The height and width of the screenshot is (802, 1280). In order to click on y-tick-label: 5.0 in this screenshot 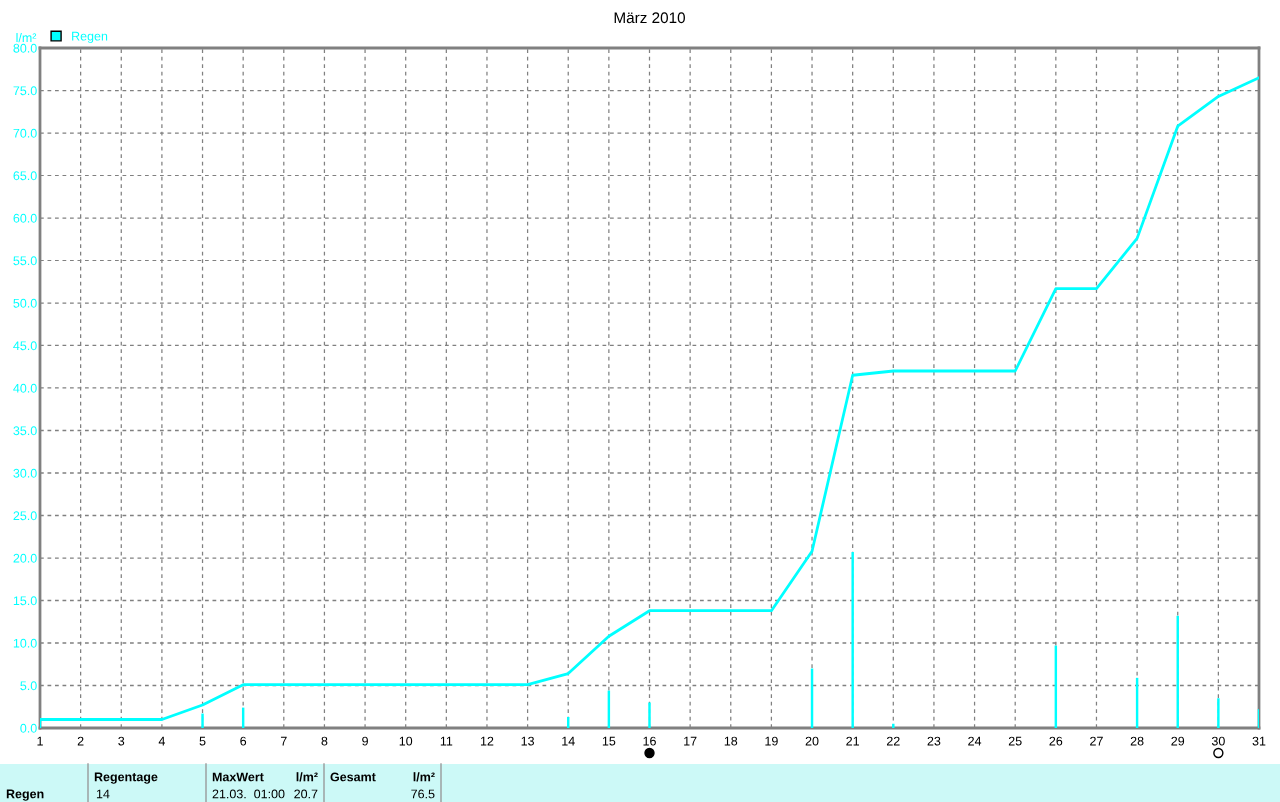, I will do `click(28, 686)`.